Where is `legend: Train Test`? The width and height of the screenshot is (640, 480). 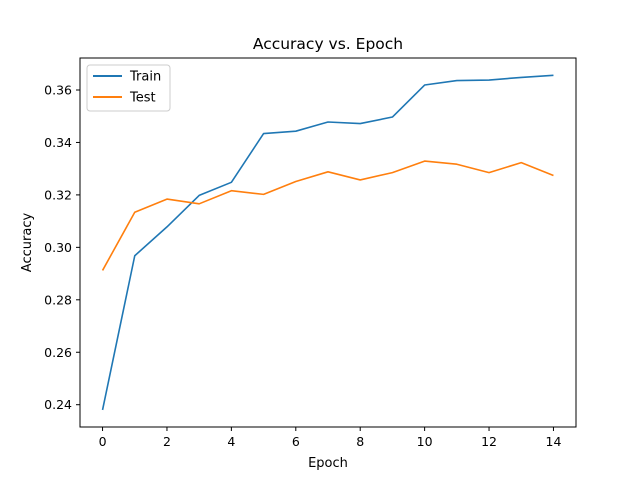
legend: Train Test is located at coordinates (128, 88).